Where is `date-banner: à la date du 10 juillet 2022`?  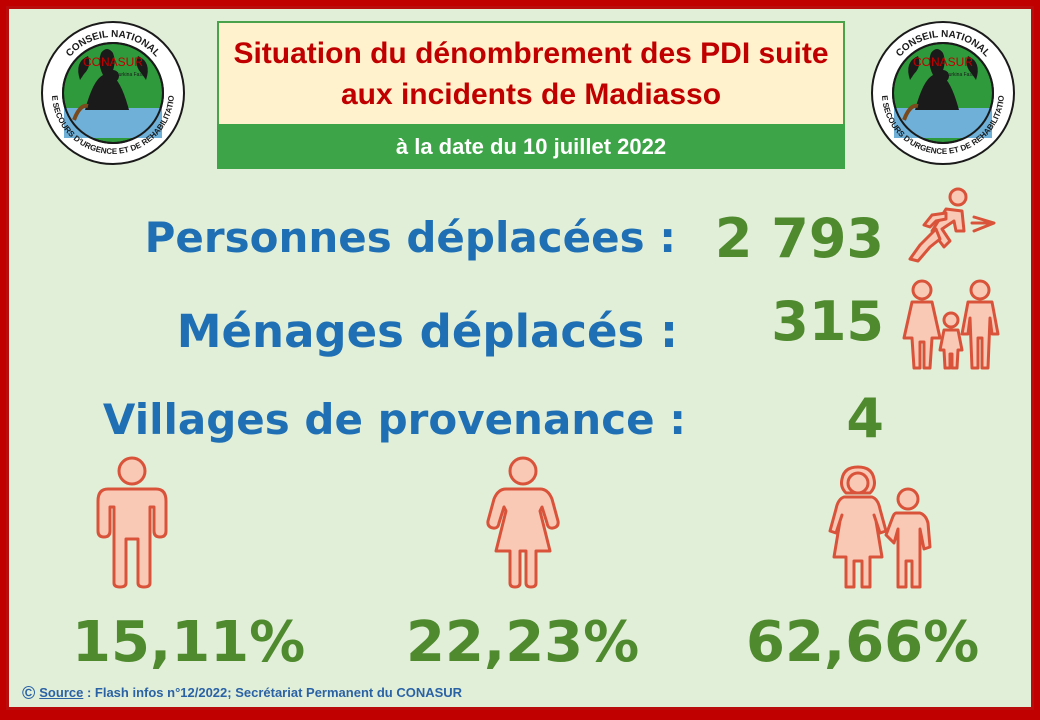
date-banner: à la date du 10 juillet 2022 is located at coordinates (531, 146).